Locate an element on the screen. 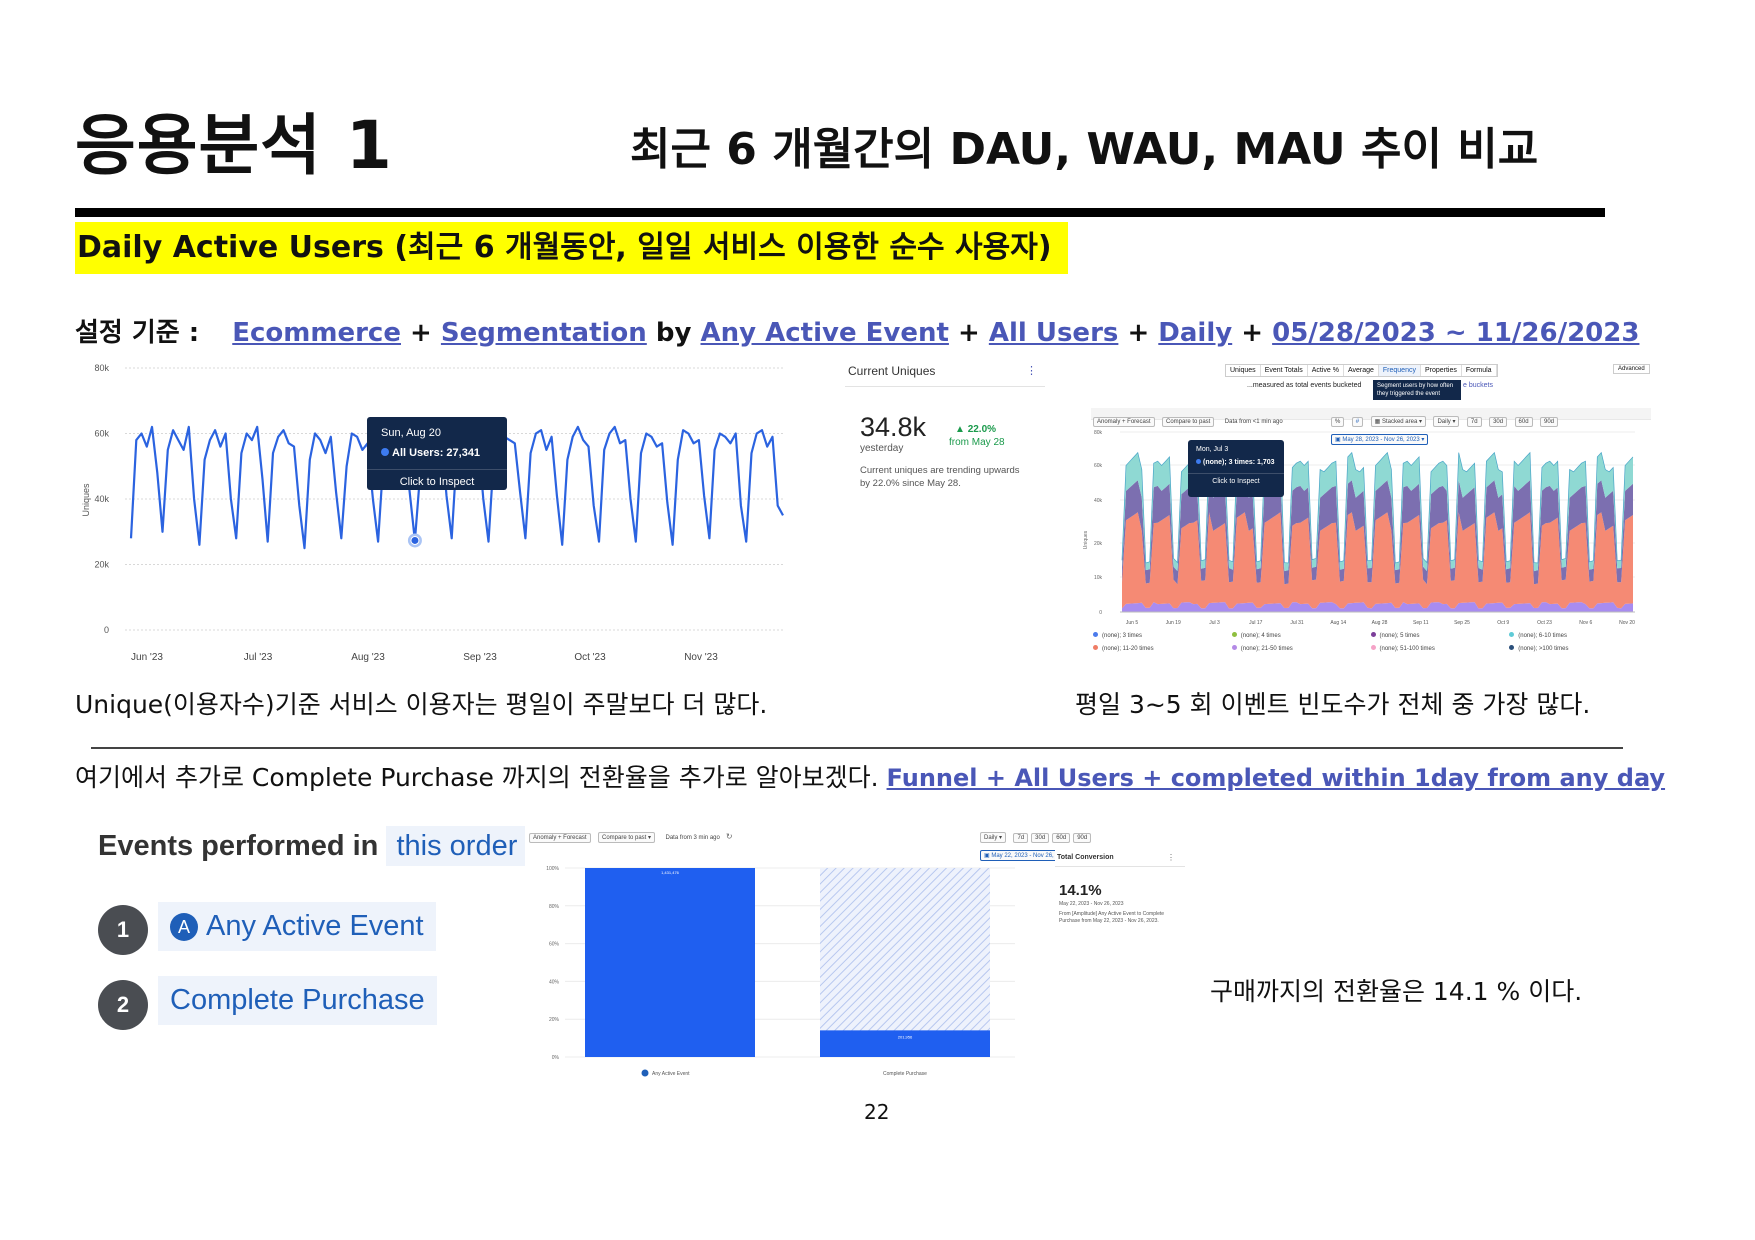 The width and height of the screenshot is (1755, 1240). refresh-icon: ↻ is located at coordinates (729, 836).